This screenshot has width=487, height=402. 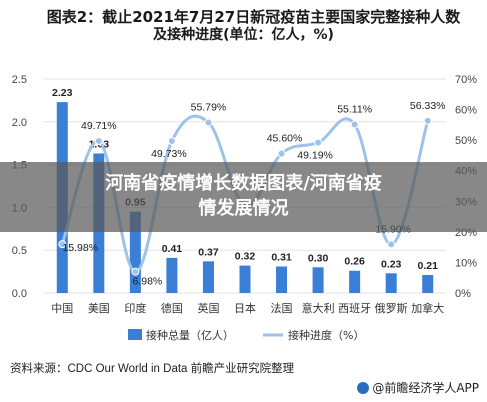 I want to click on x-tick-label: 俄罗斯, so click(x=391, y=308).